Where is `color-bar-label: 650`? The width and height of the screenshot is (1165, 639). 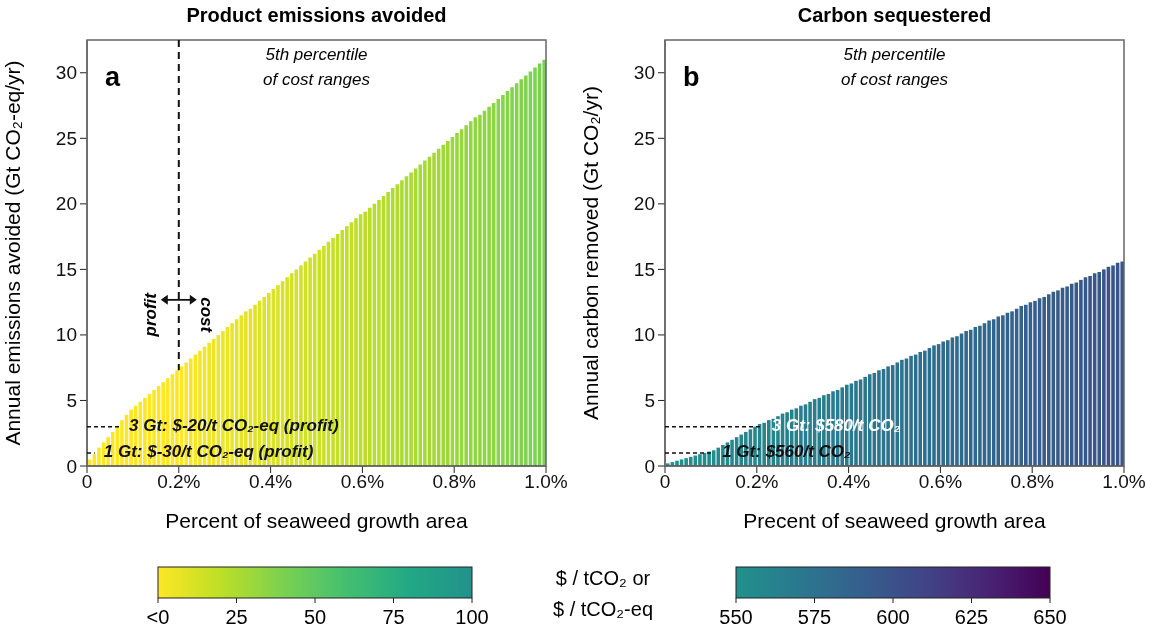 color-bar-label: 650 is located at coordinates (1050, 617).